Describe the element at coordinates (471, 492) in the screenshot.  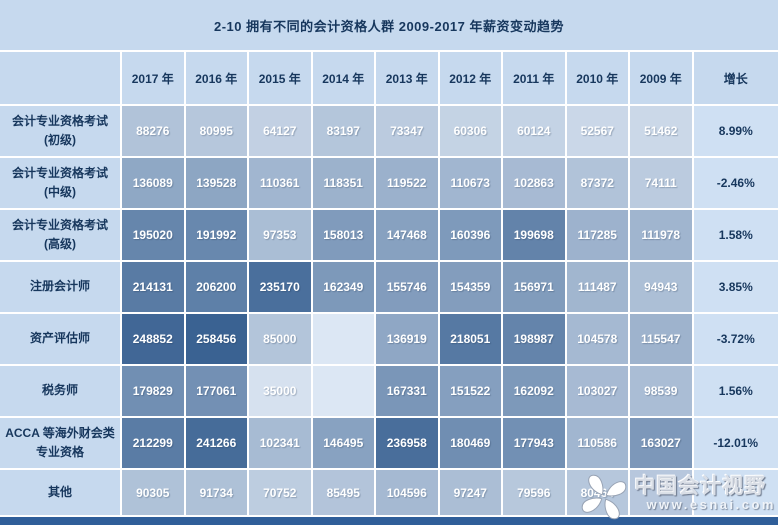
I see `value-cell: 97247` at that location.